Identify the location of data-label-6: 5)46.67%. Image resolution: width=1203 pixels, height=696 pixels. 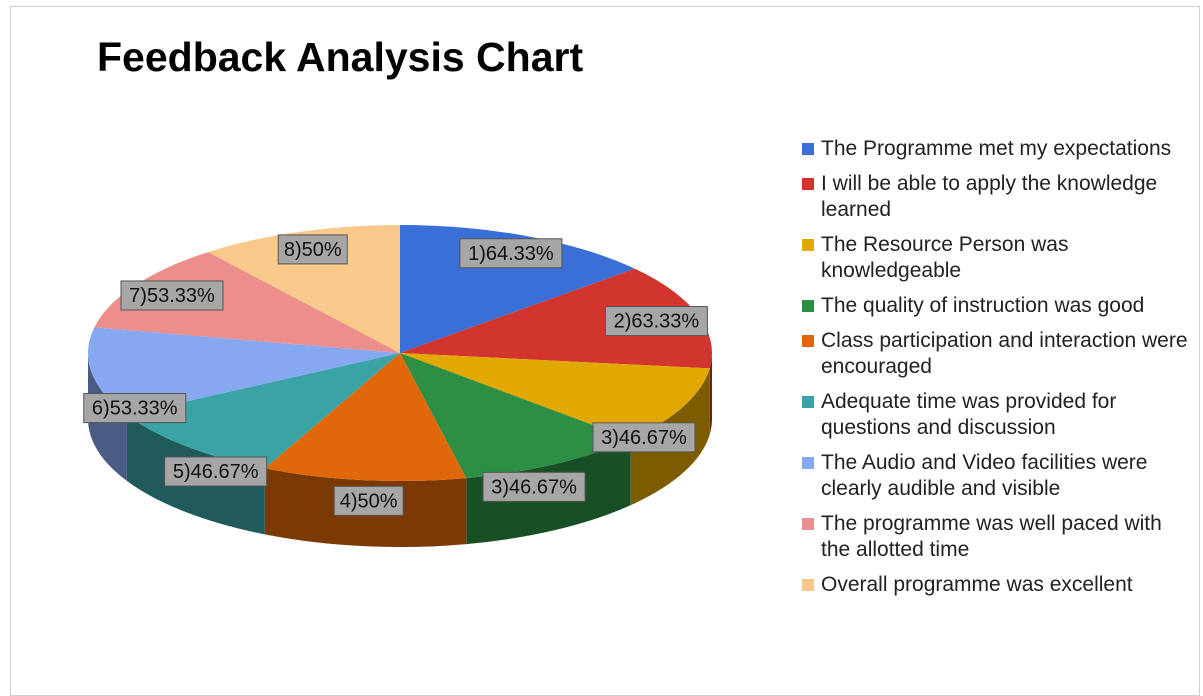
(216, 471).